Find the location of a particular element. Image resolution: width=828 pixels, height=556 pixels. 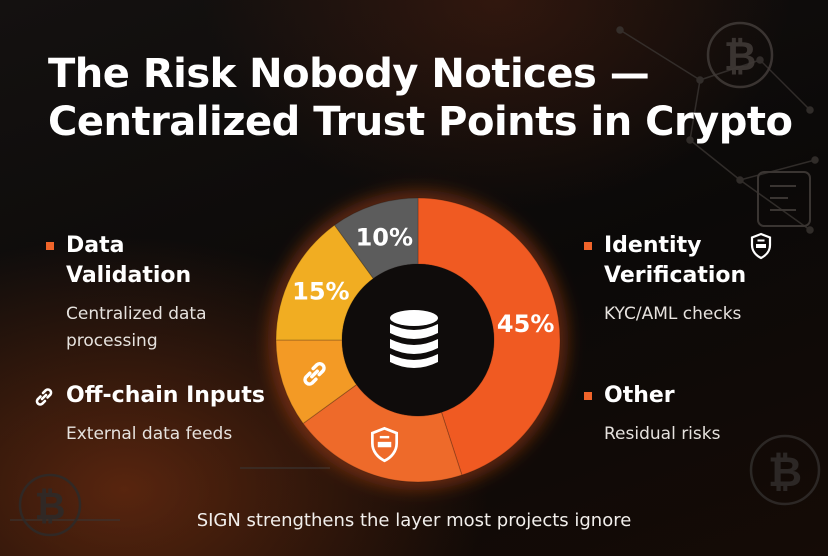

legend-other: Other Residual risks is located at coordinates (652, 414).